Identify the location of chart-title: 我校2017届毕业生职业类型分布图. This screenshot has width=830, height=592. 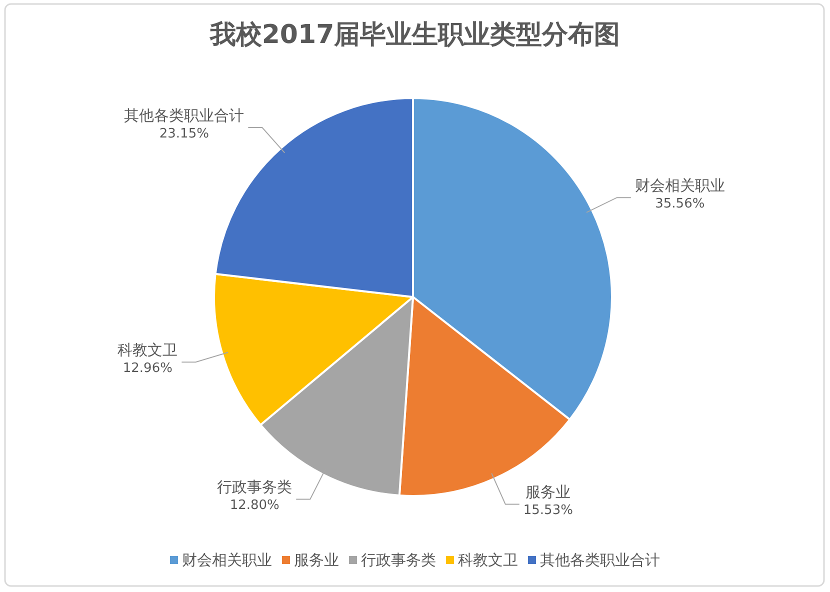
(414, 35).